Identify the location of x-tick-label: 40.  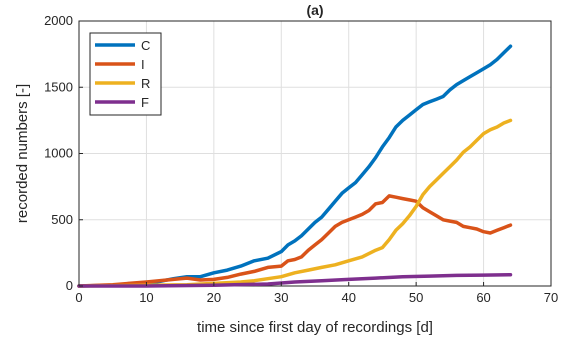
(348, 297).